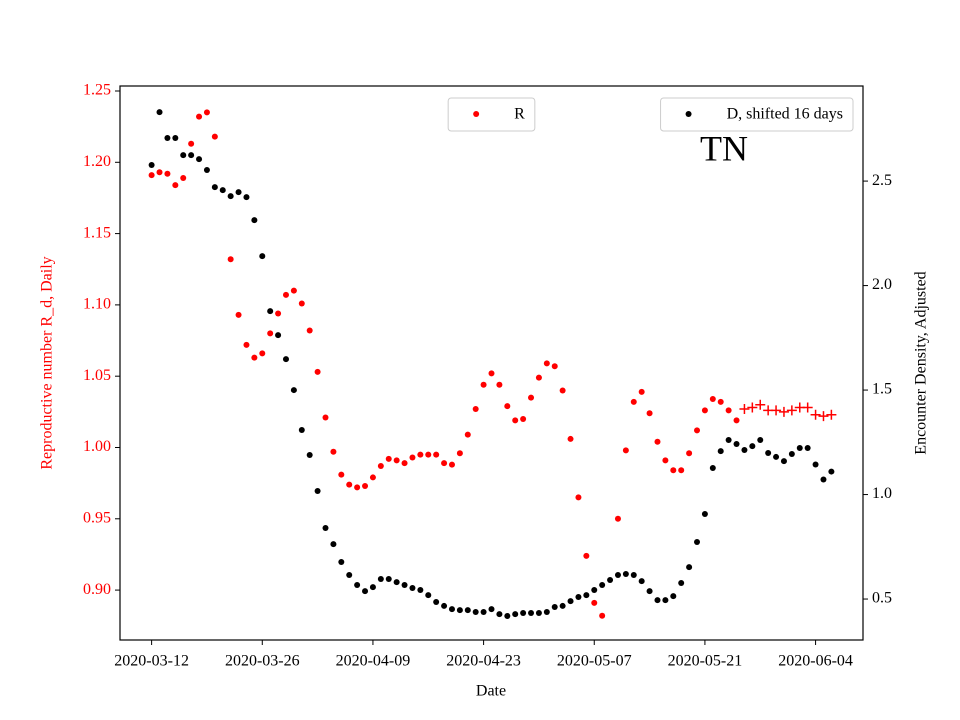 The image size is (960, 720). Describe the element at coordinates (785, 114) in the screenshot. I see `legend-label: D, shifted 16 days` at that location.